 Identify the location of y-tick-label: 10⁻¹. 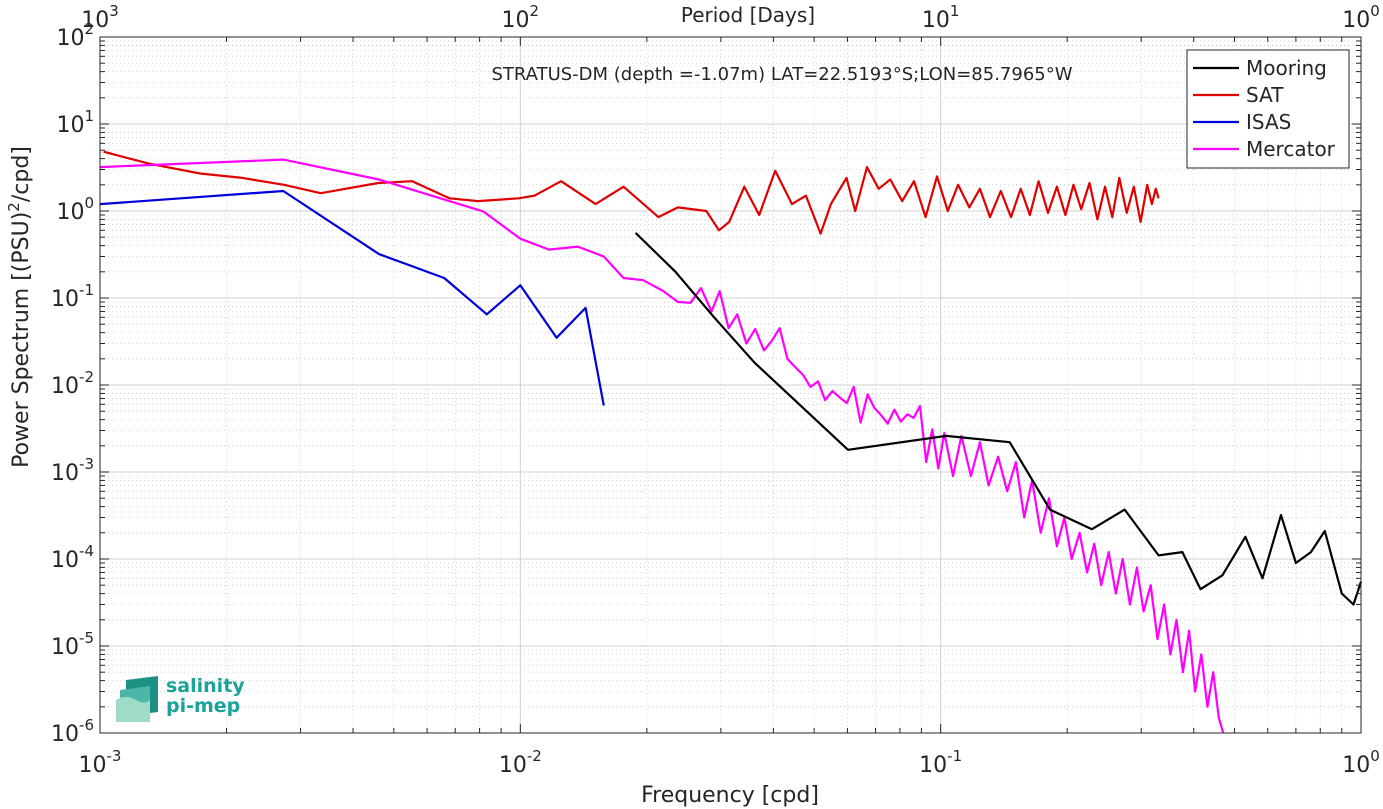
(72, 296).